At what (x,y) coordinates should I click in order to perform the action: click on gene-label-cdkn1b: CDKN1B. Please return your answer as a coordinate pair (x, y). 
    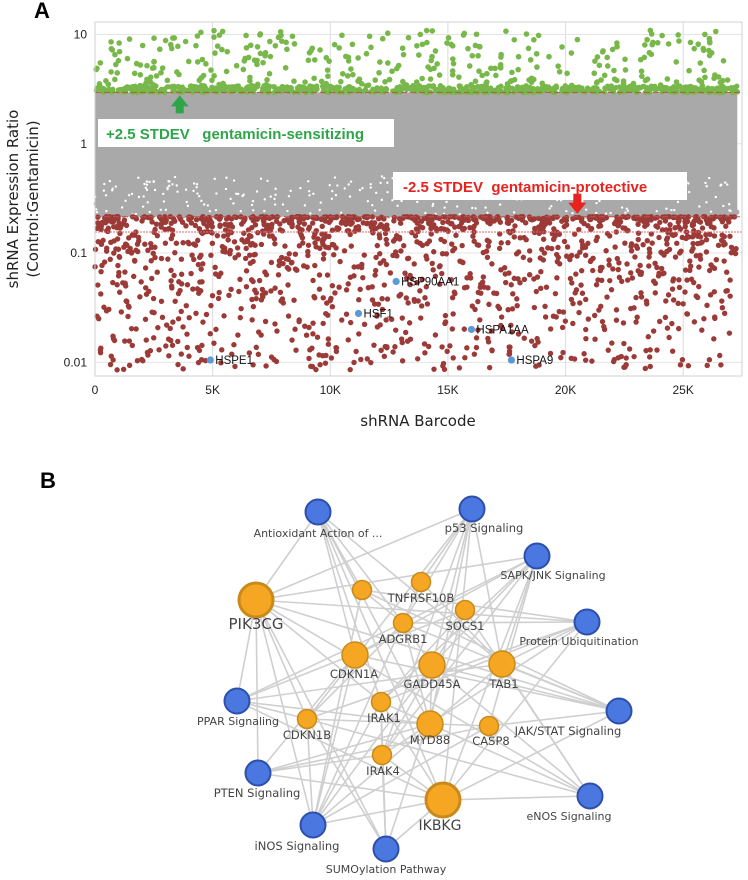
    Looking at the image, I should click on (307, 735).